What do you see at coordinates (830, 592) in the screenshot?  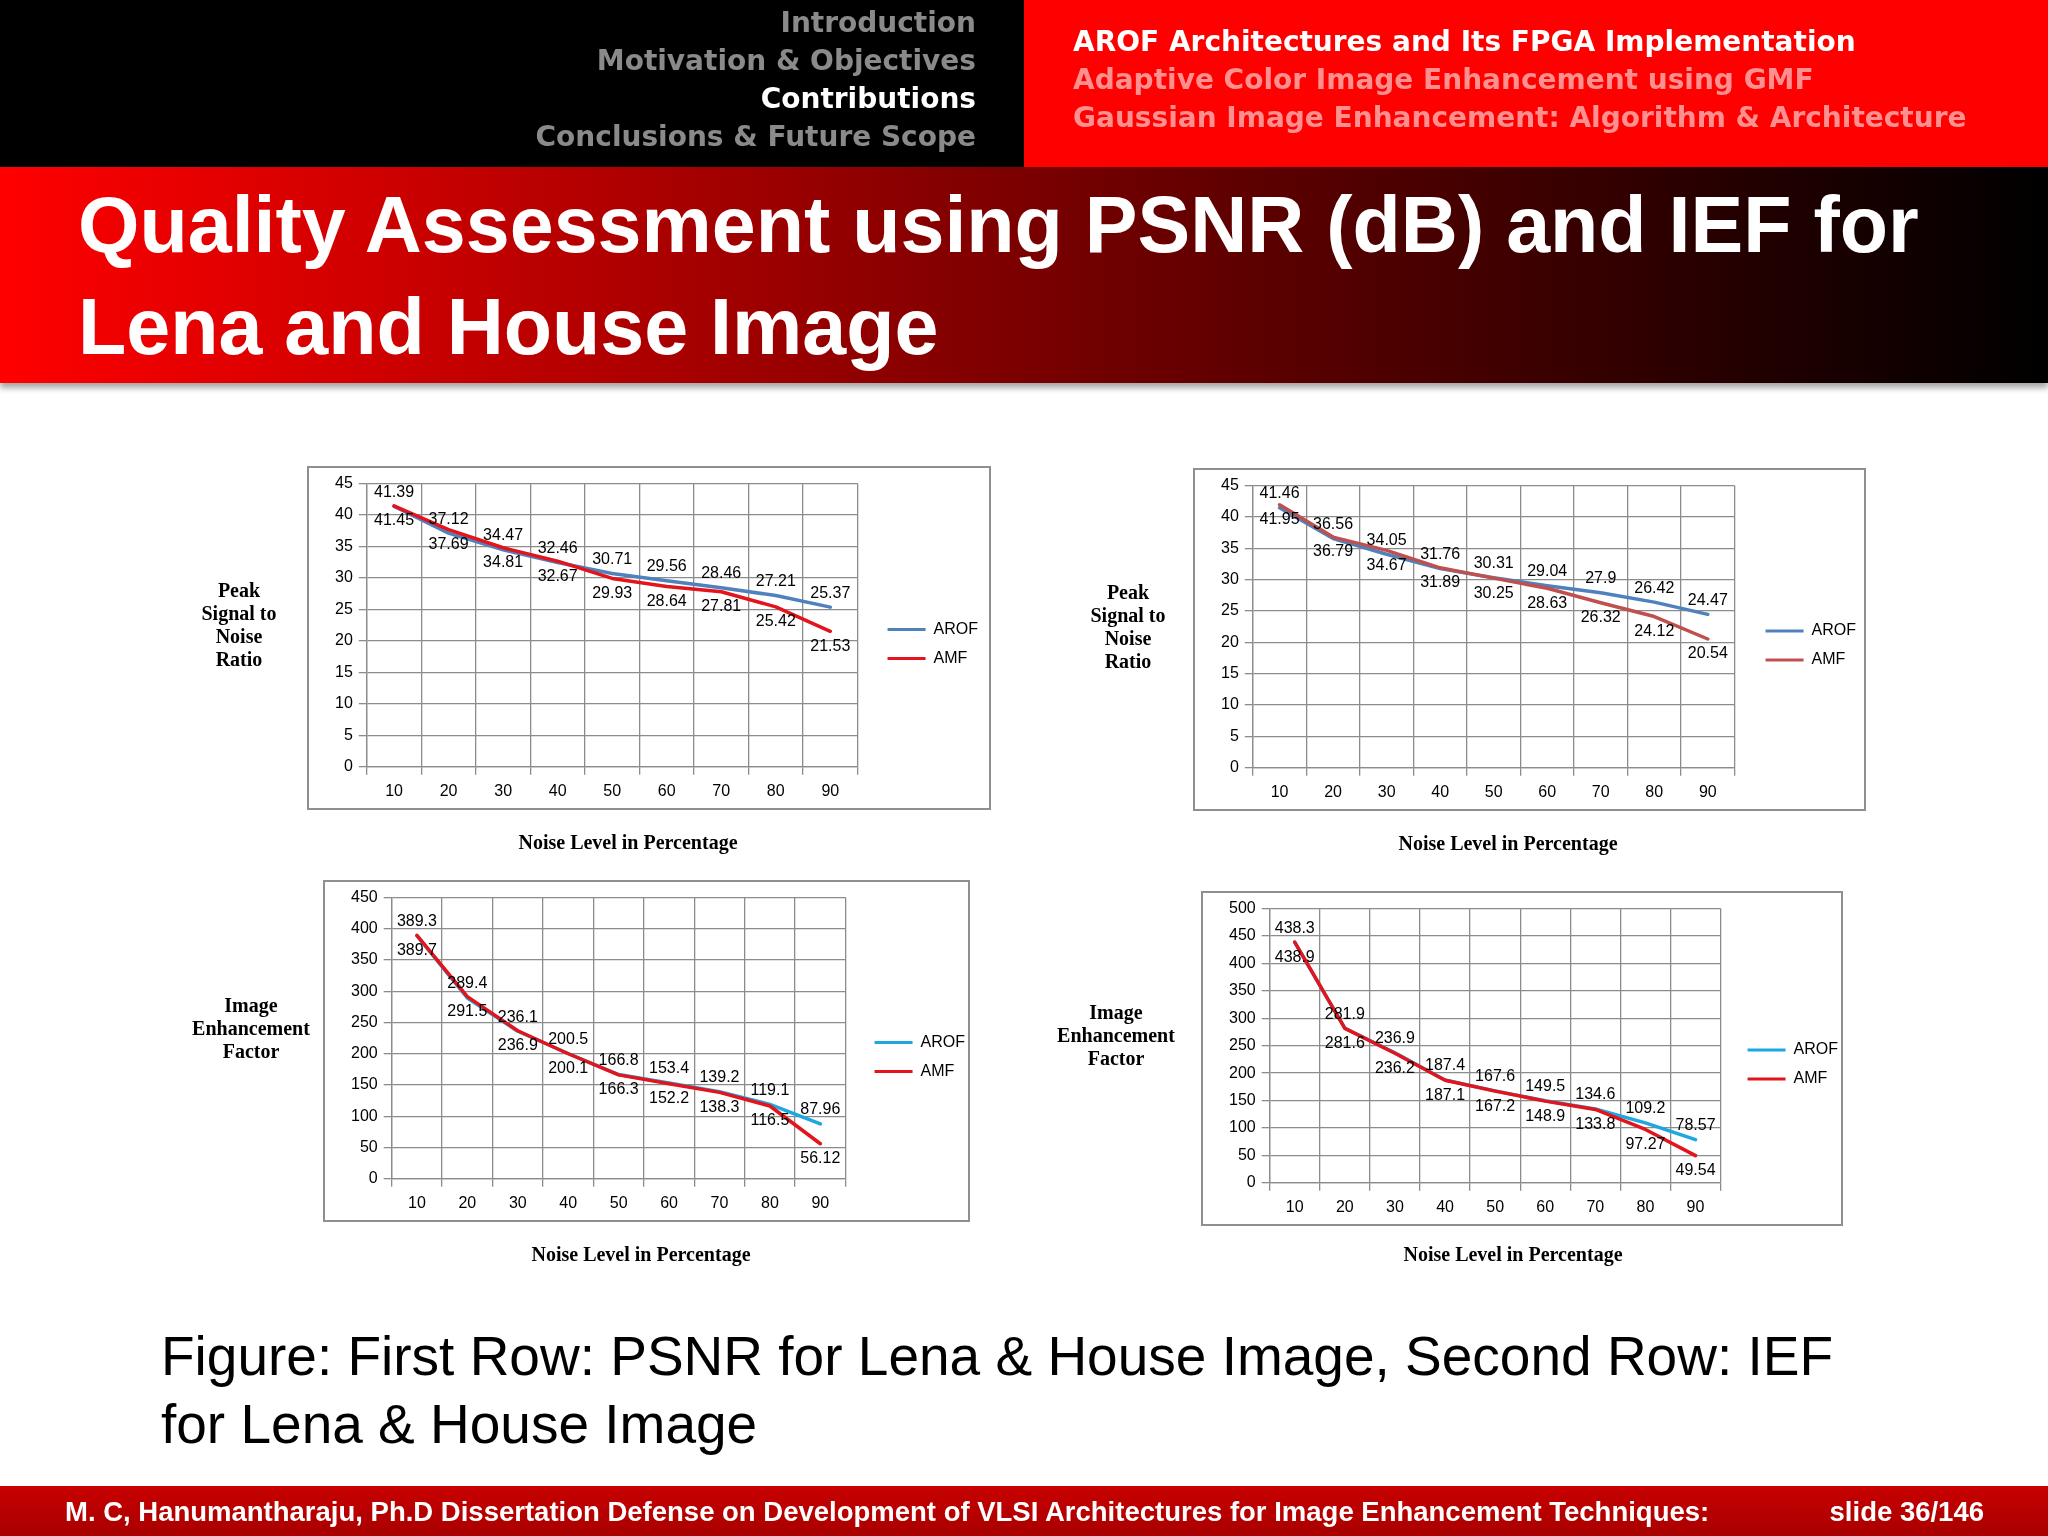 I see `data-label: 25.37` at bounding box center [830, 592].